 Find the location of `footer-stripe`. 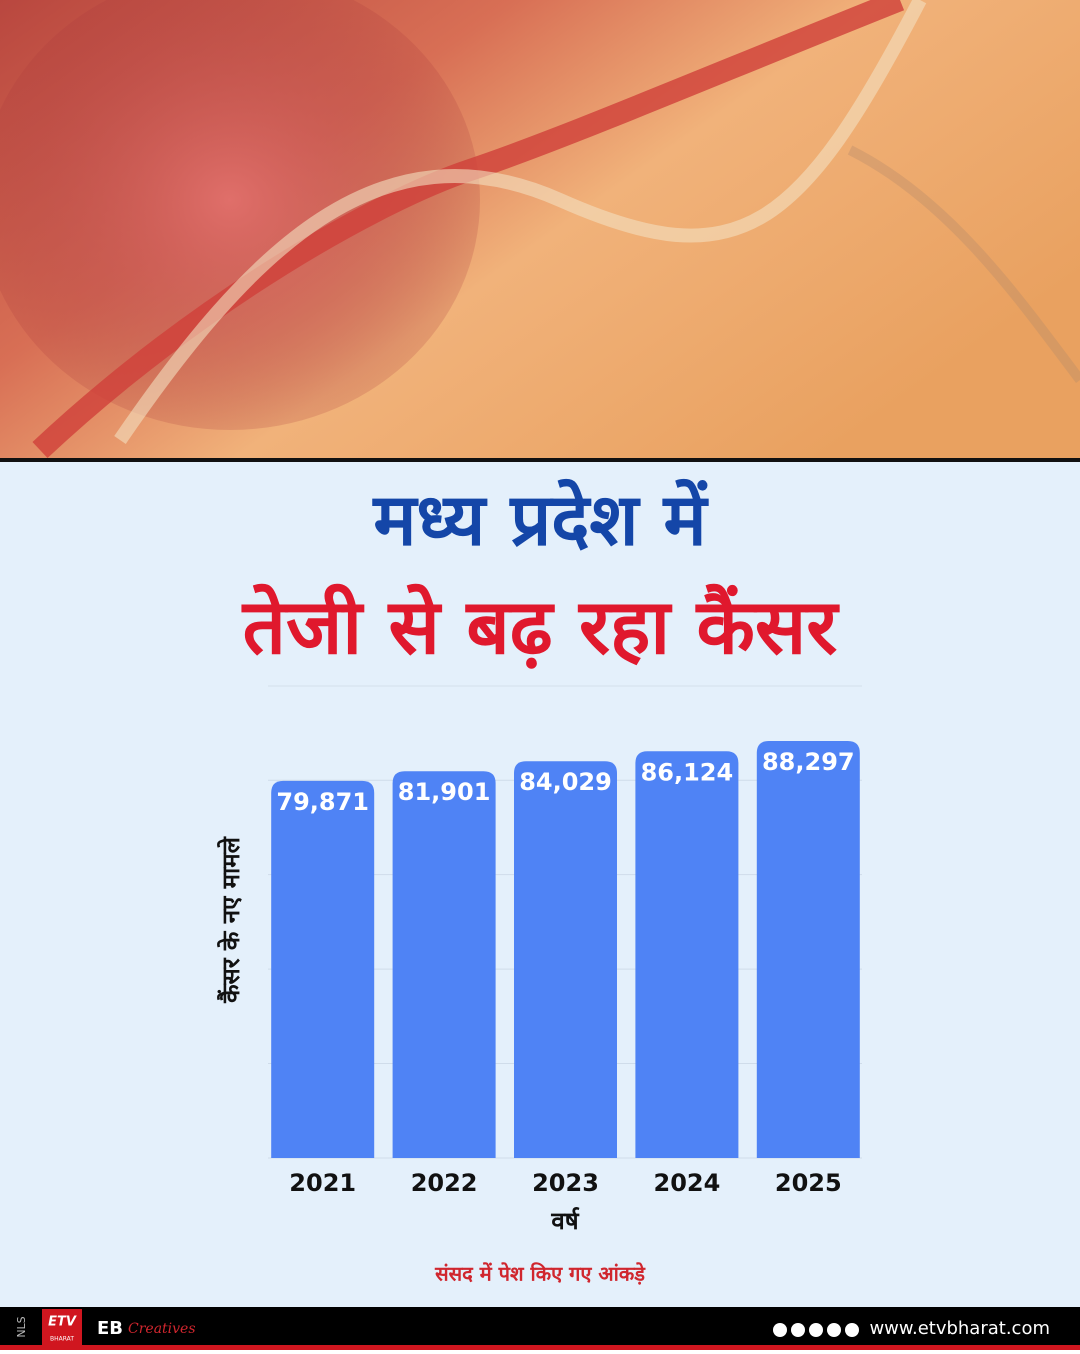

footer-stripe is located at coordinates (540, 1347).